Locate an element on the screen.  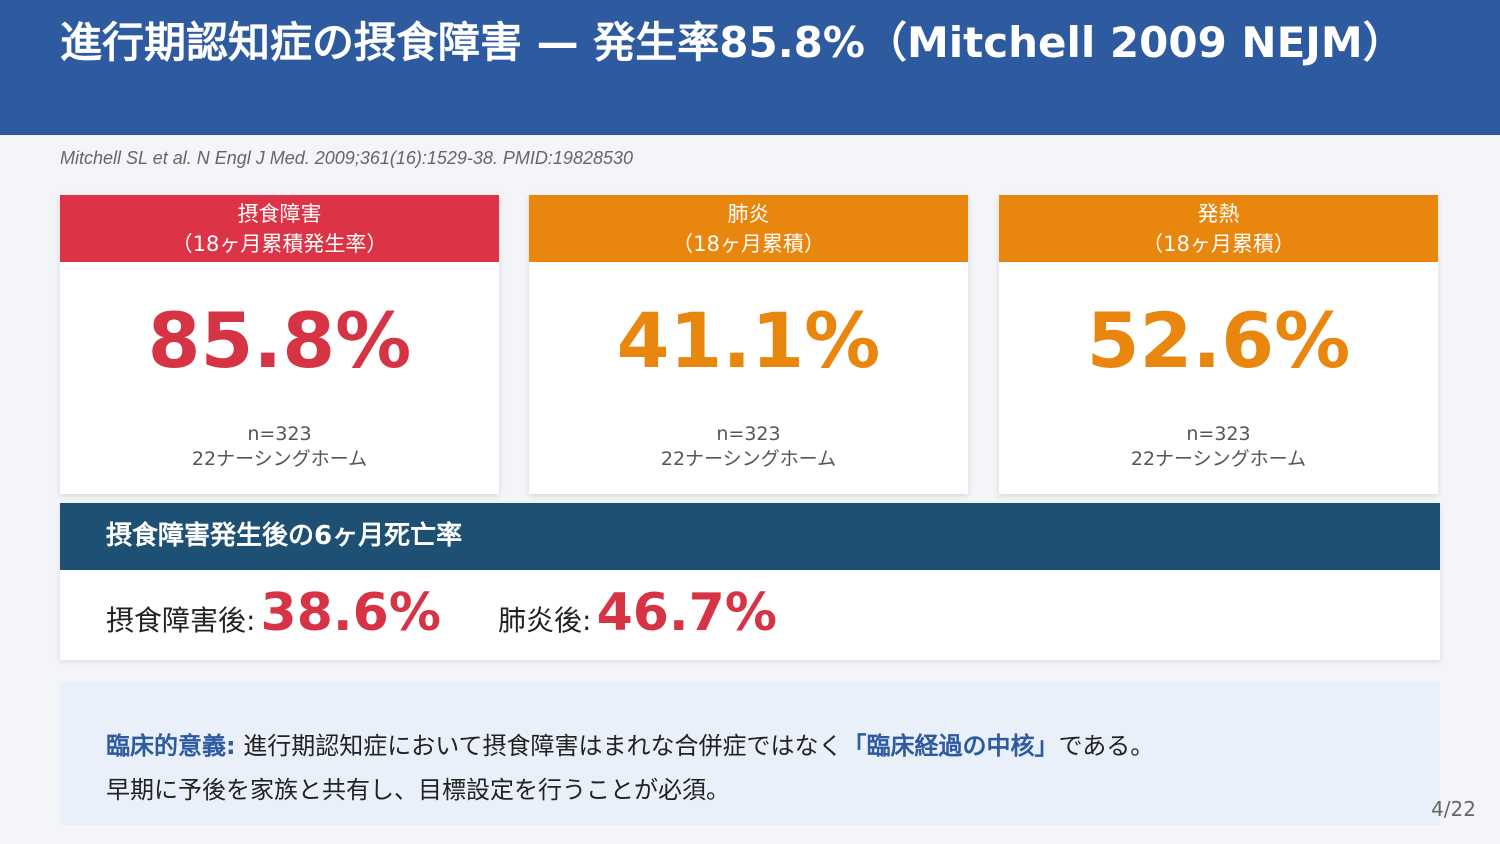
card-title: 肺炎 is located at coordinates (748, 214).